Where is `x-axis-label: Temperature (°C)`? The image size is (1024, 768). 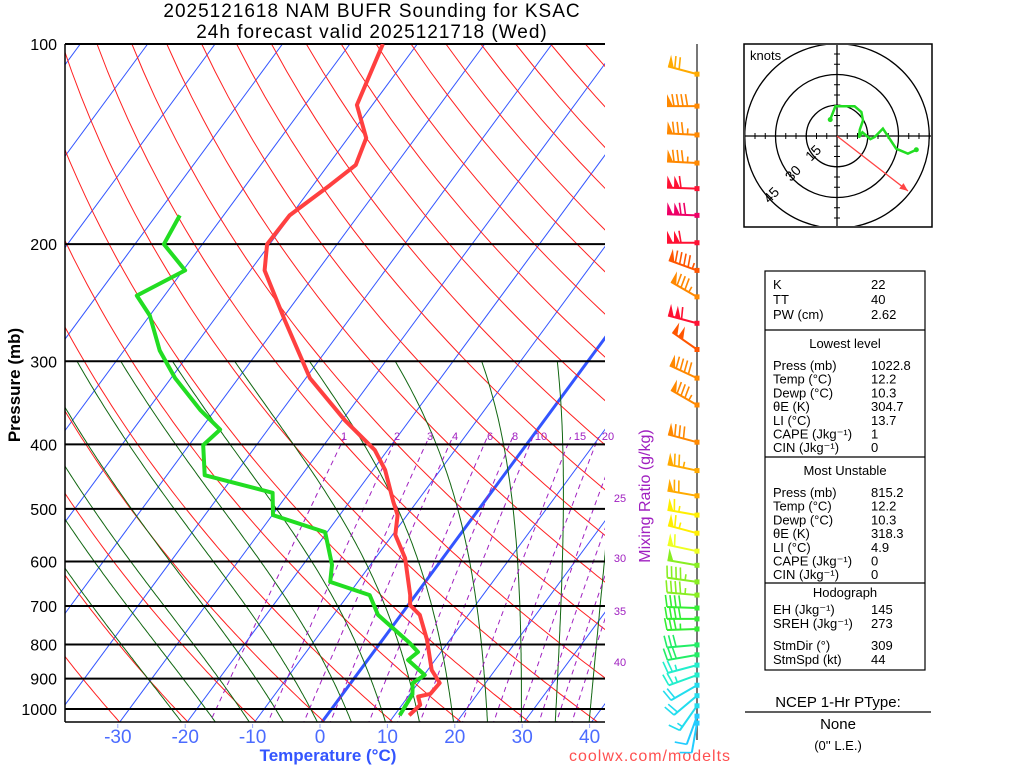
x-axis-label: Temperature (°C) is located at coordinates (328, 755).